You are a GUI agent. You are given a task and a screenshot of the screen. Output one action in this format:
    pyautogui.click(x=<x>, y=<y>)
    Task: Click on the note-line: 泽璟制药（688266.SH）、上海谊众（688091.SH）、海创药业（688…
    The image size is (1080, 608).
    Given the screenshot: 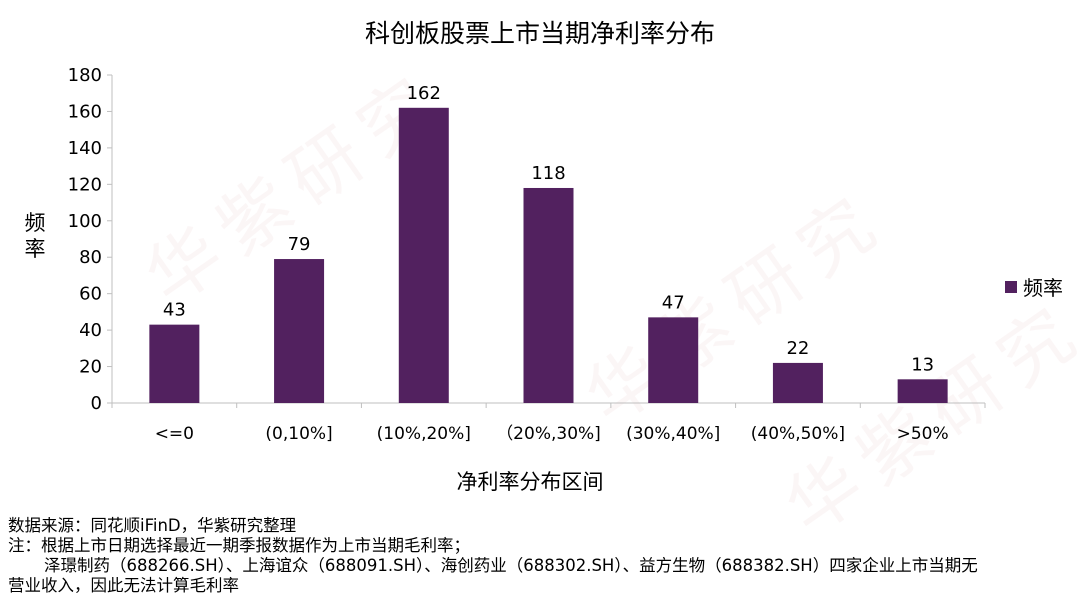 What is the action you would take?
    pyautogui.click(x=511, y=565)
    